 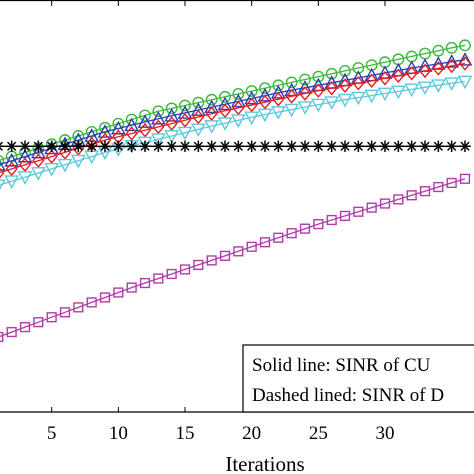 What do you see at coordinates (264, 463) in the screenshot?
I see `x-axis-title: Iterations` at bounding box center [264, 463].